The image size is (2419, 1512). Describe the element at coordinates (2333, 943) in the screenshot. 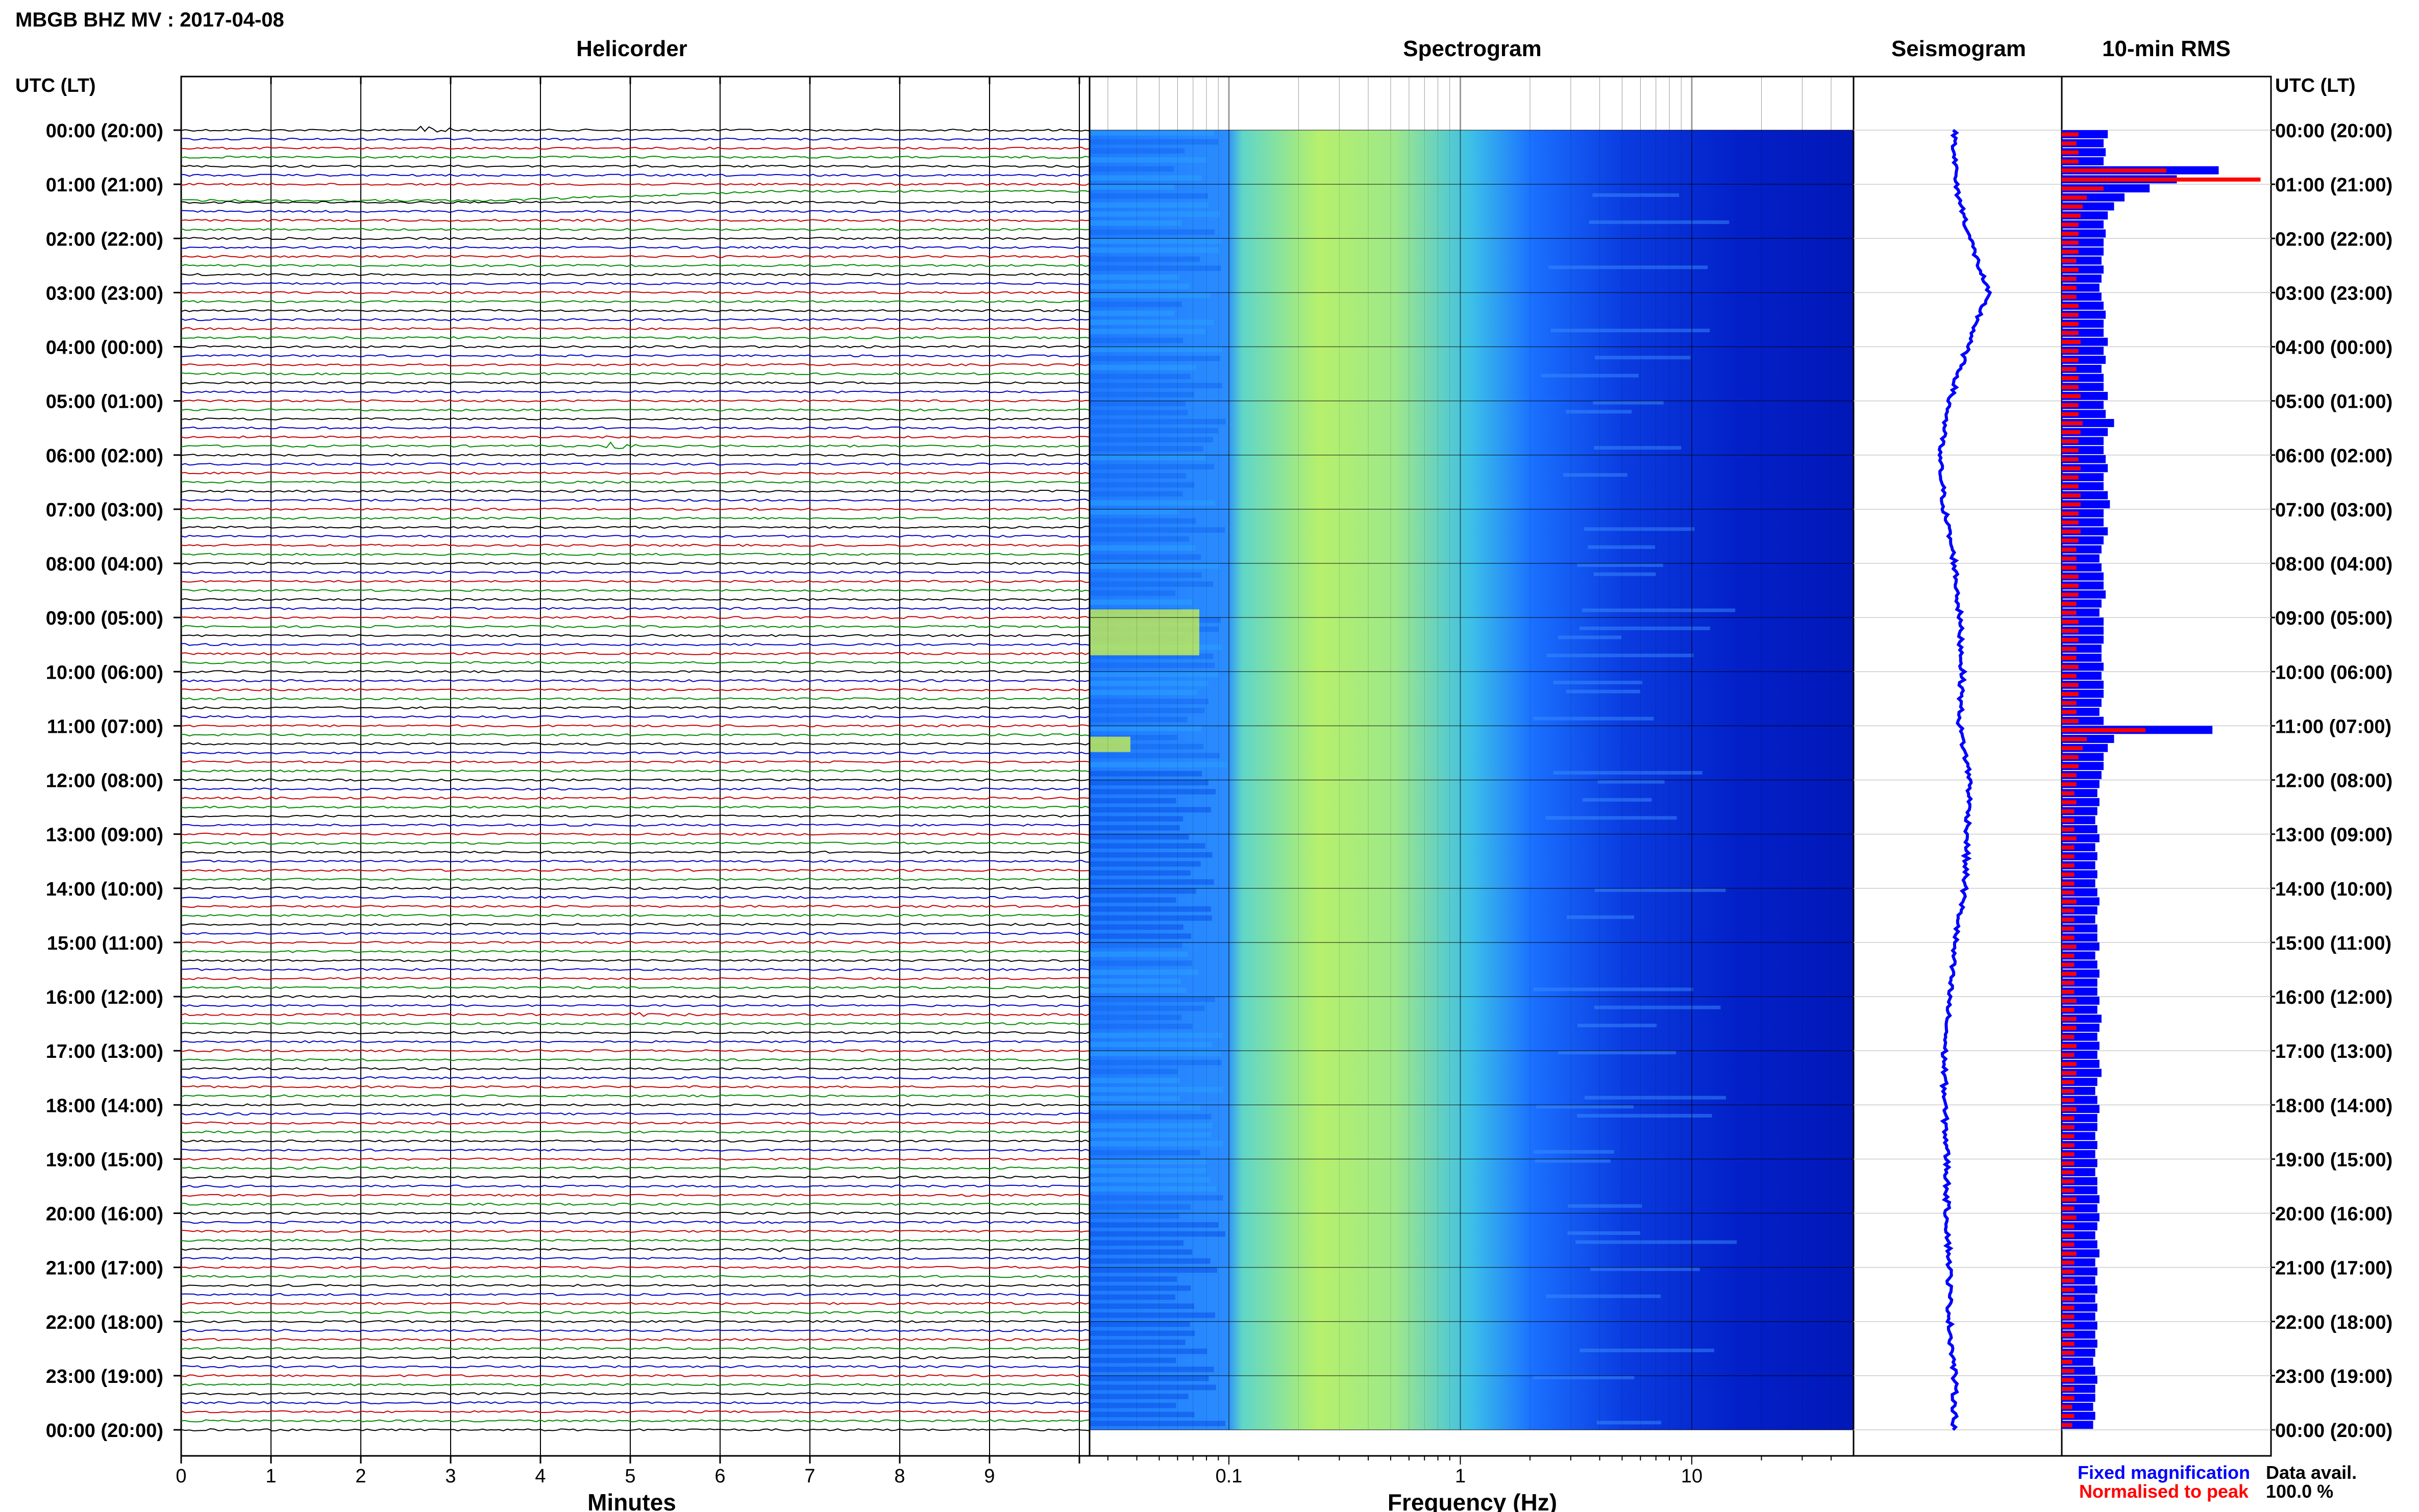

I see `time-label-right: 15:00 (11:00)` at that location.